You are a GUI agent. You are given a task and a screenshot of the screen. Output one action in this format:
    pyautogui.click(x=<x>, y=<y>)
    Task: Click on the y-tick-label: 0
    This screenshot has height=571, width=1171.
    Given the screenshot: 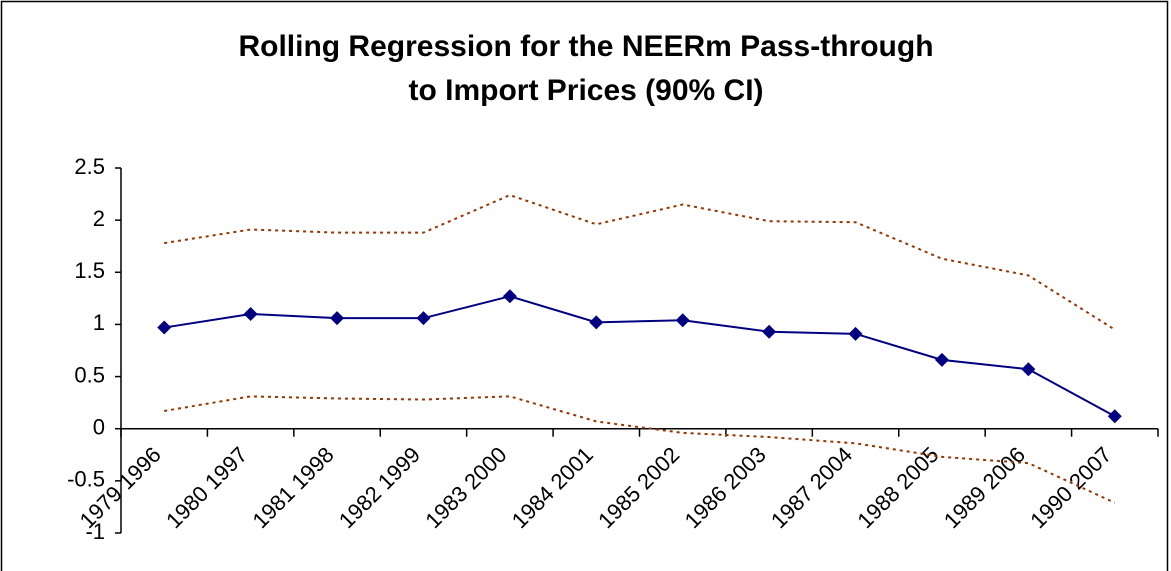 What is the action you would take?
    pyautogui.click(x=99, y=427)
    